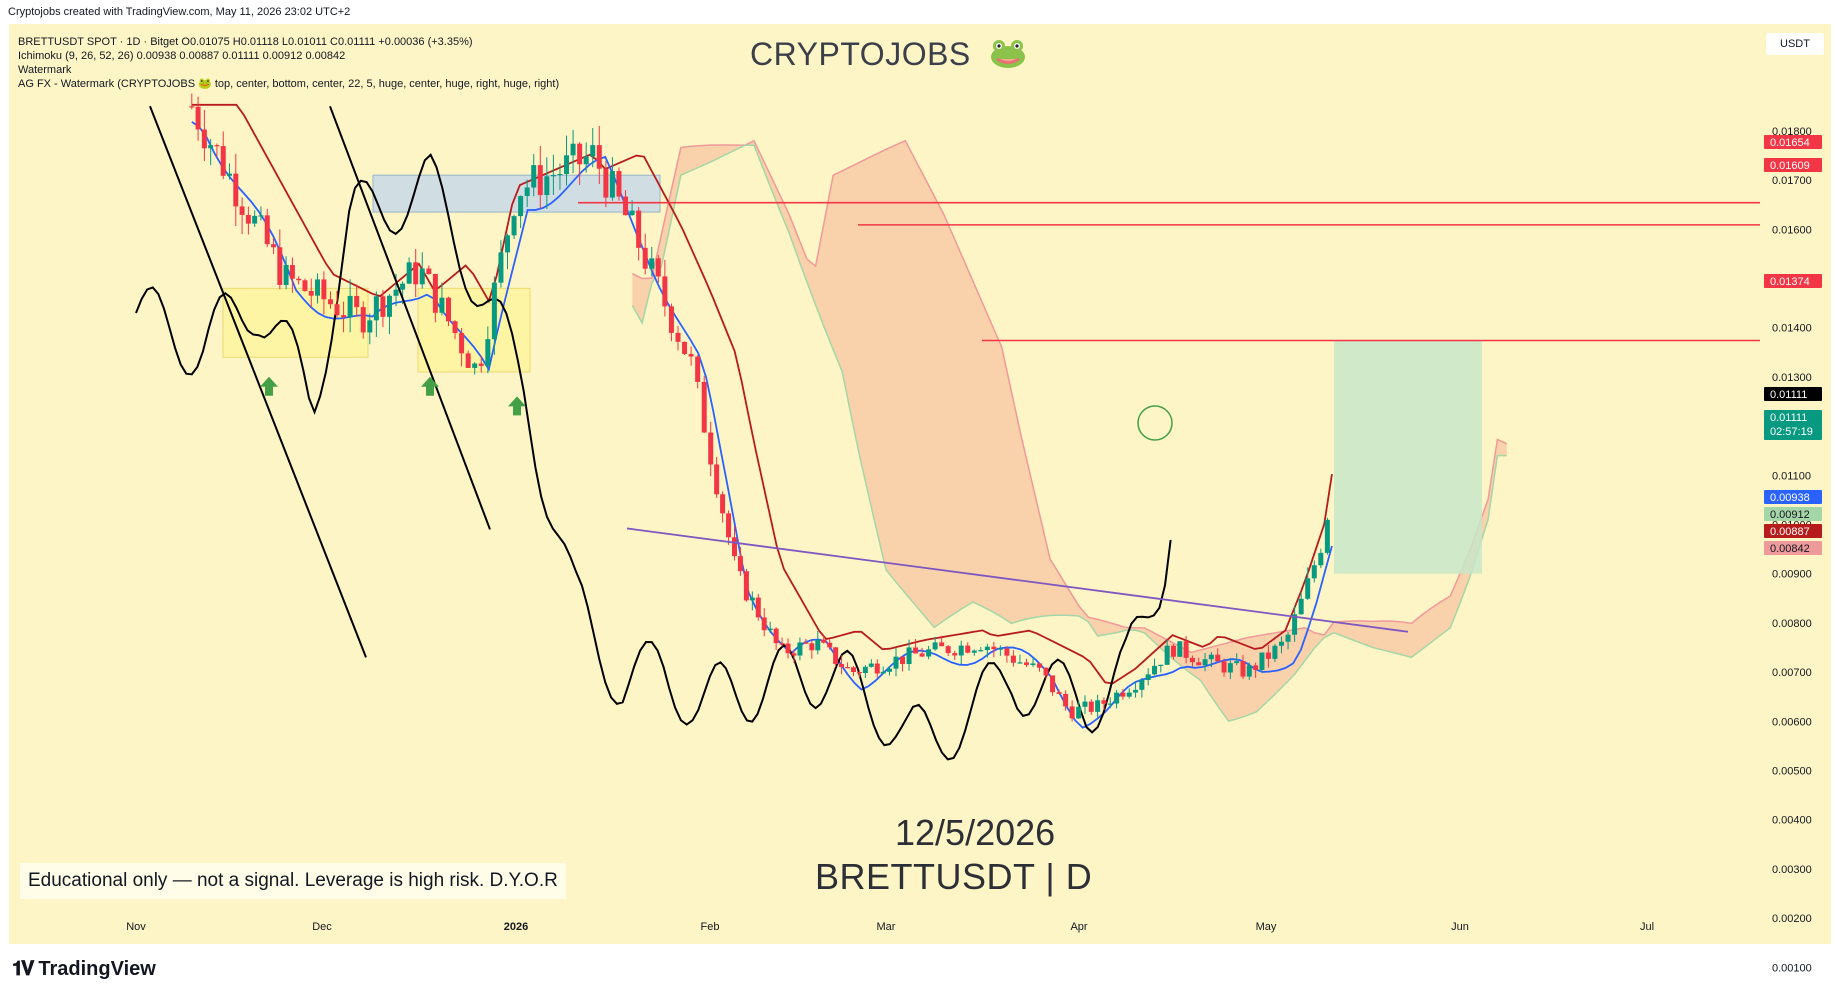  I want to click on watermark: CRYPTOJOBS, so click(889, 54).